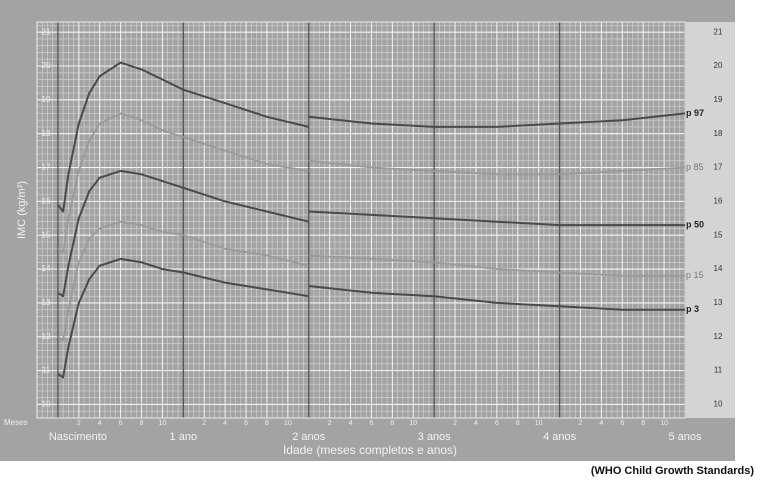 The width and height of the screenshot is (760, 486). Describe the element at coordinates (46, 336) in the screenshot. I see `y-tick-label: 12` at that location.